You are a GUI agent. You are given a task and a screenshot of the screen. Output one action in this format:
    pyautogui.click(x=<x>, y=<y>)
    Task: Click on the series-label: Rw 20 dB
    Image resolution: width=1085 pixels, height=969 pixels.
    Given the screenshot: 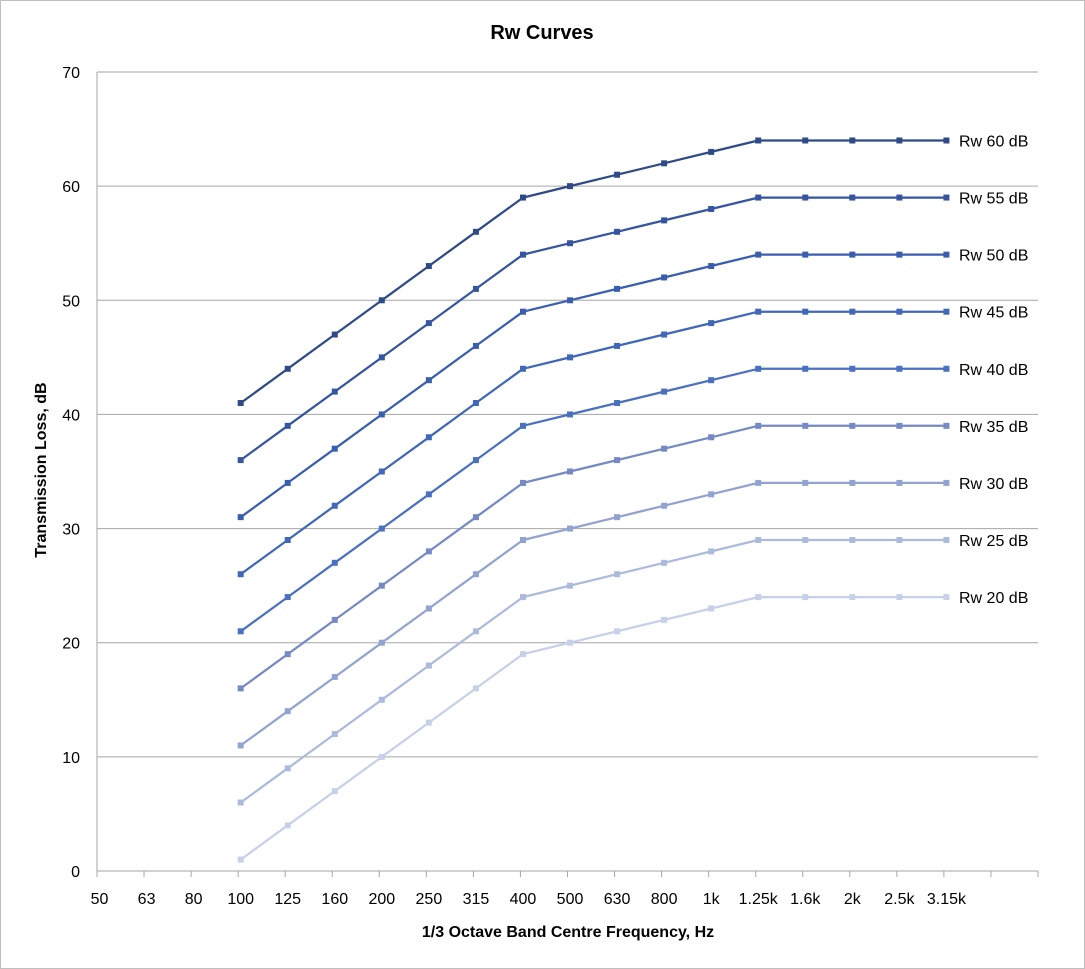 What is the action you would take?
    pyautogui.click(x=993, y=598)
    